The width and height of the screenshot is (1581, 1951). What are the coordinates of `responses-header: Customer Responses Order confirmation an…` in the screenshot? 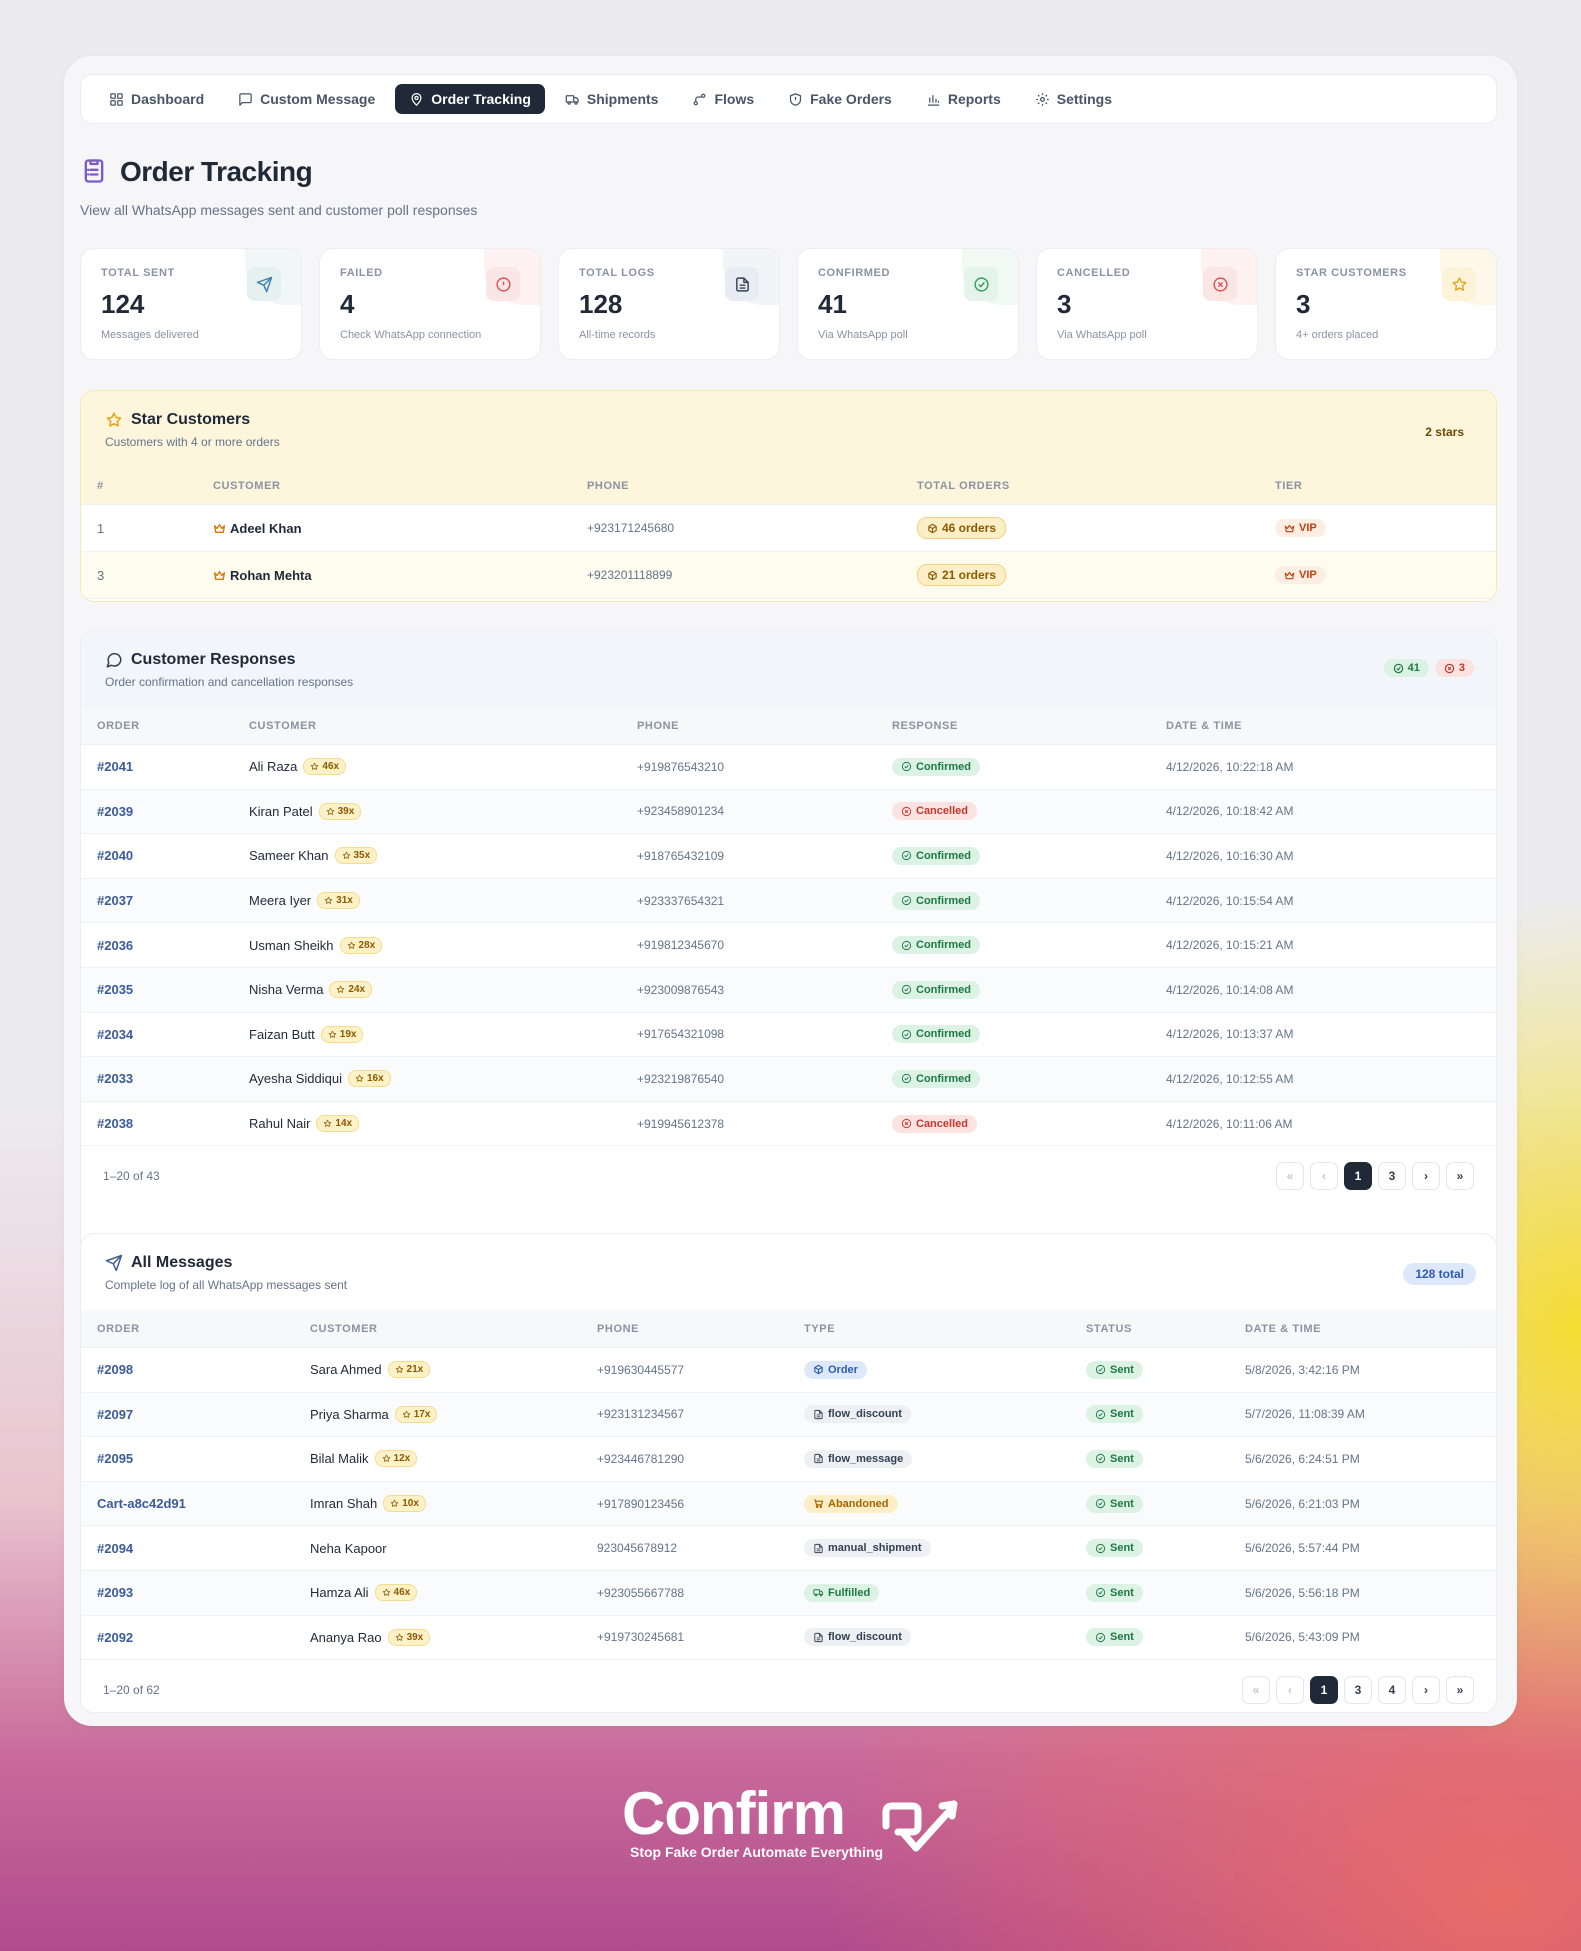 It's located at (788, 669).